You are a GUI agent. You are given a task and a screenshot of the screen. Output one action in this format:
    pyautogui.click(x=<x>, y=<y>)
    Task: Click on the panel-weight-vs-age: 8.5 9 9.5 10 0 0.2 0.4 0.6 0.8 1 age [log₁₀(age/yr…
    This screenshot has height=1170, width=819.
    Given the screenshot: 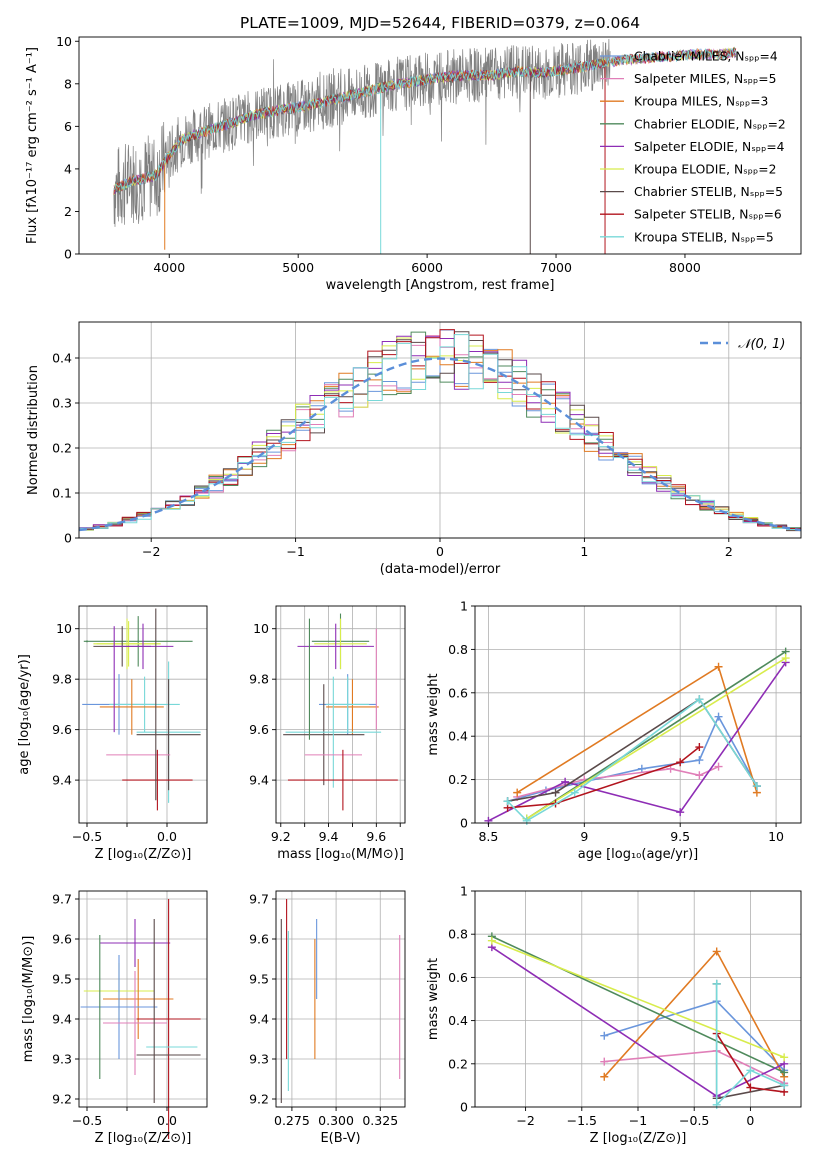 What is the action you would take?
    pyautogui.click(x=613, y=730)
    